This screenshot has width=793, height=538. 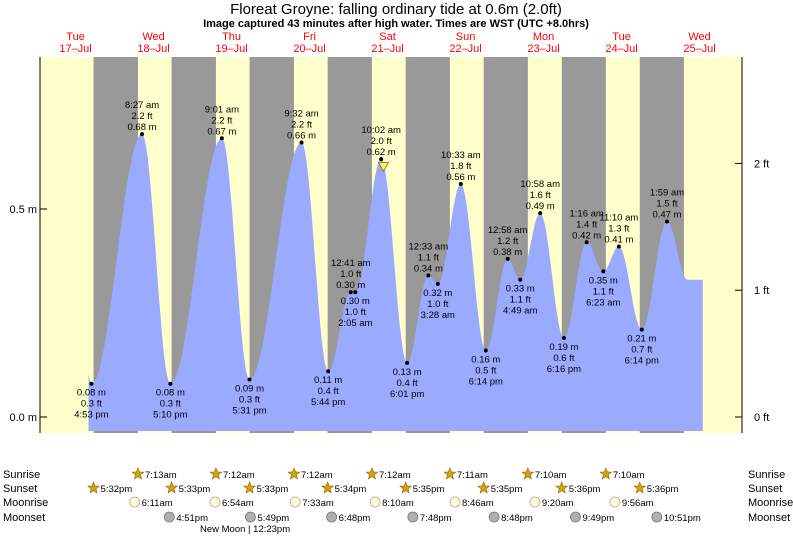 What do you see at coordinates (142, 105) in the screenshot?
I see `tide-time-label: 8:27 am` at bounding box center [142, 105].